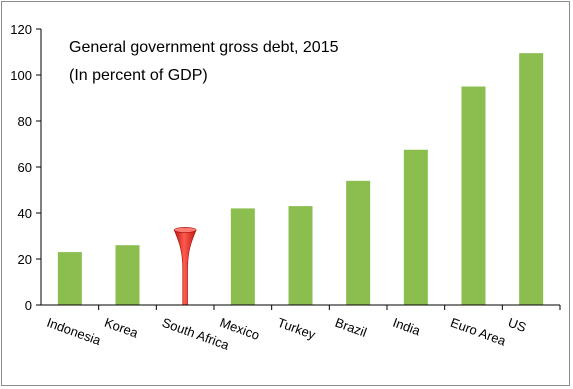 Image resolution: width=573 pixels, height=389 pixels. I want to click on x-tick-label: Euro Area, so click(478, 332).